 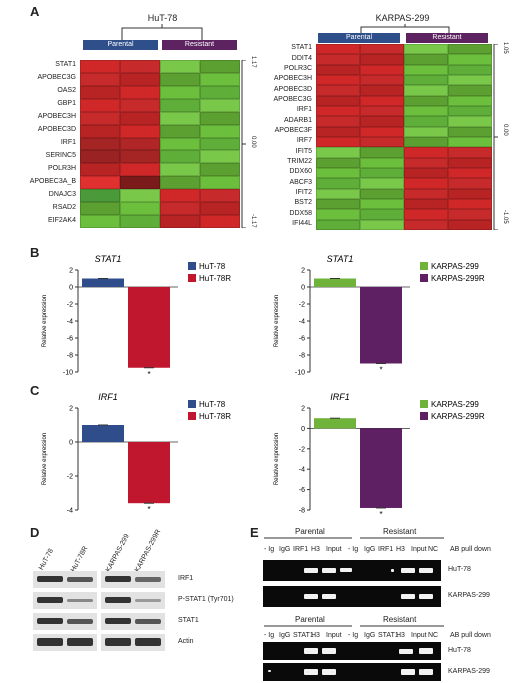 What do you see at coordinates (118, 553) in the screenshot?
I see `wb-lane-3: KARPAS-299` at bounding box center [118, 553].